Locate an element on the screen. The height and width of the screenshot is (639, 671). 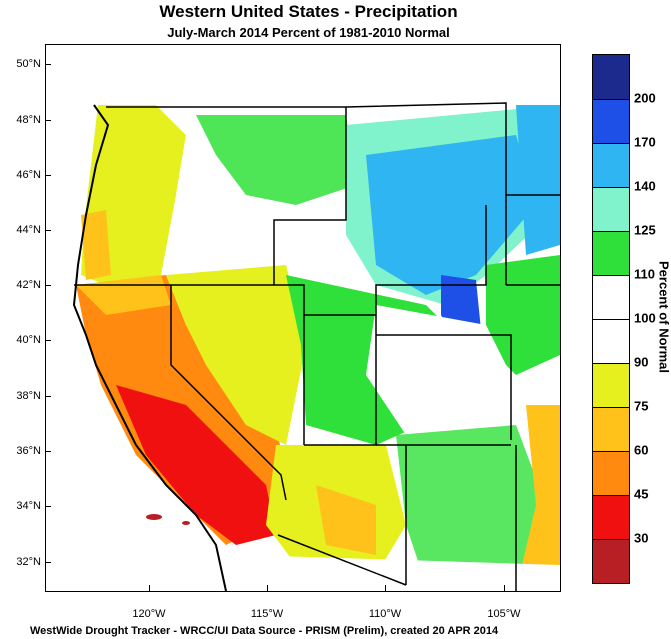
legend-label: 110 is located at coordinates (644, 274).